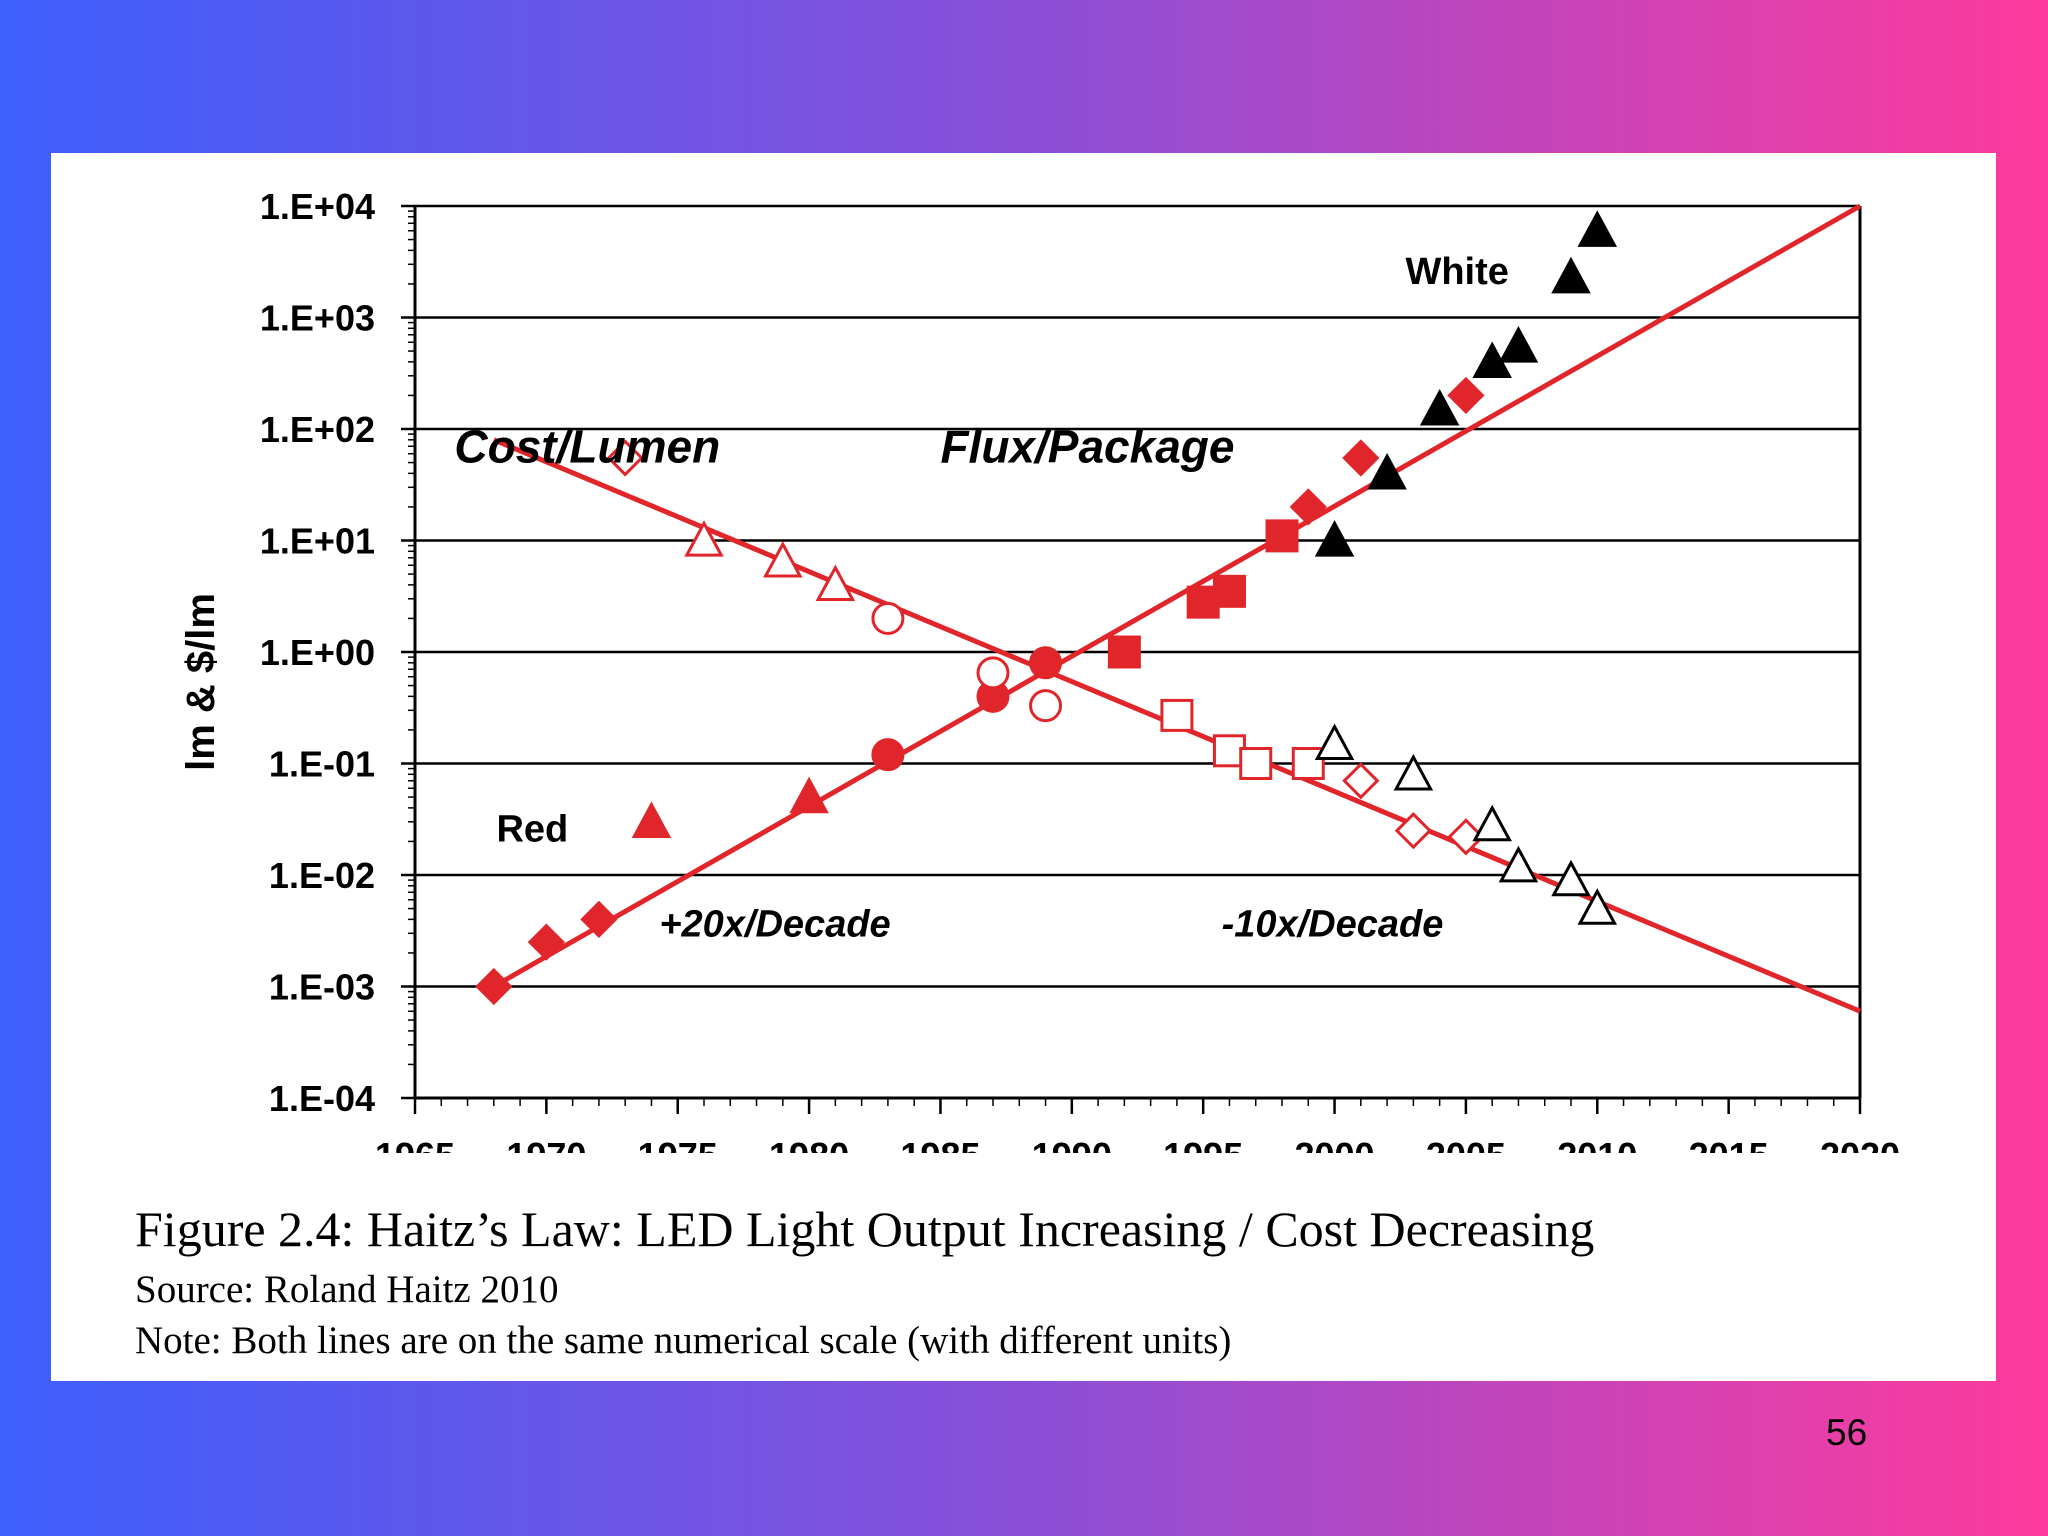 This screenshot has height=1536, width=2048. I want to click on y-axis-label: lm & $/lm, so click(201, 682).